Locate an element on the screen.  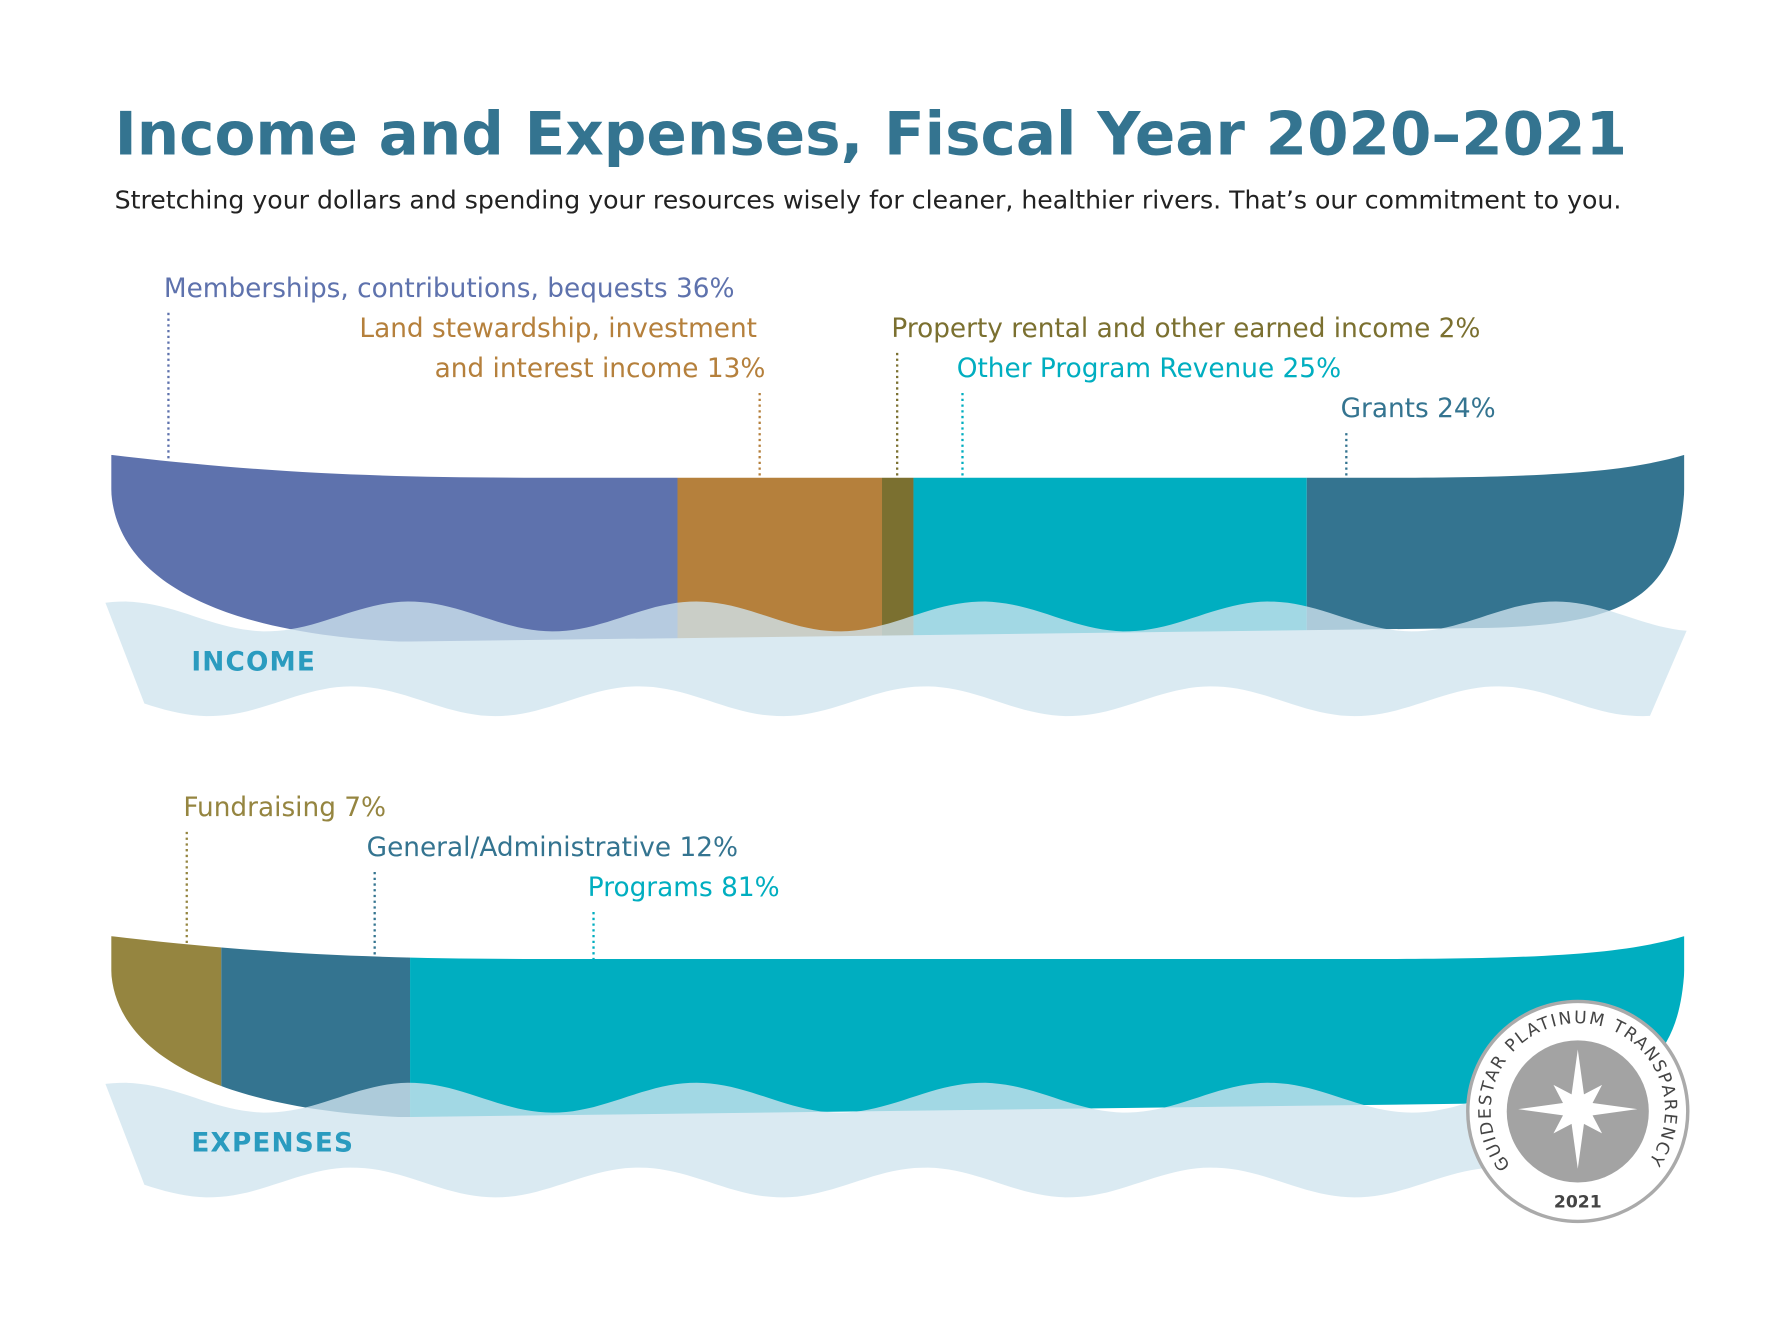
value-label: 25% is located at coordinates (1312, 369).